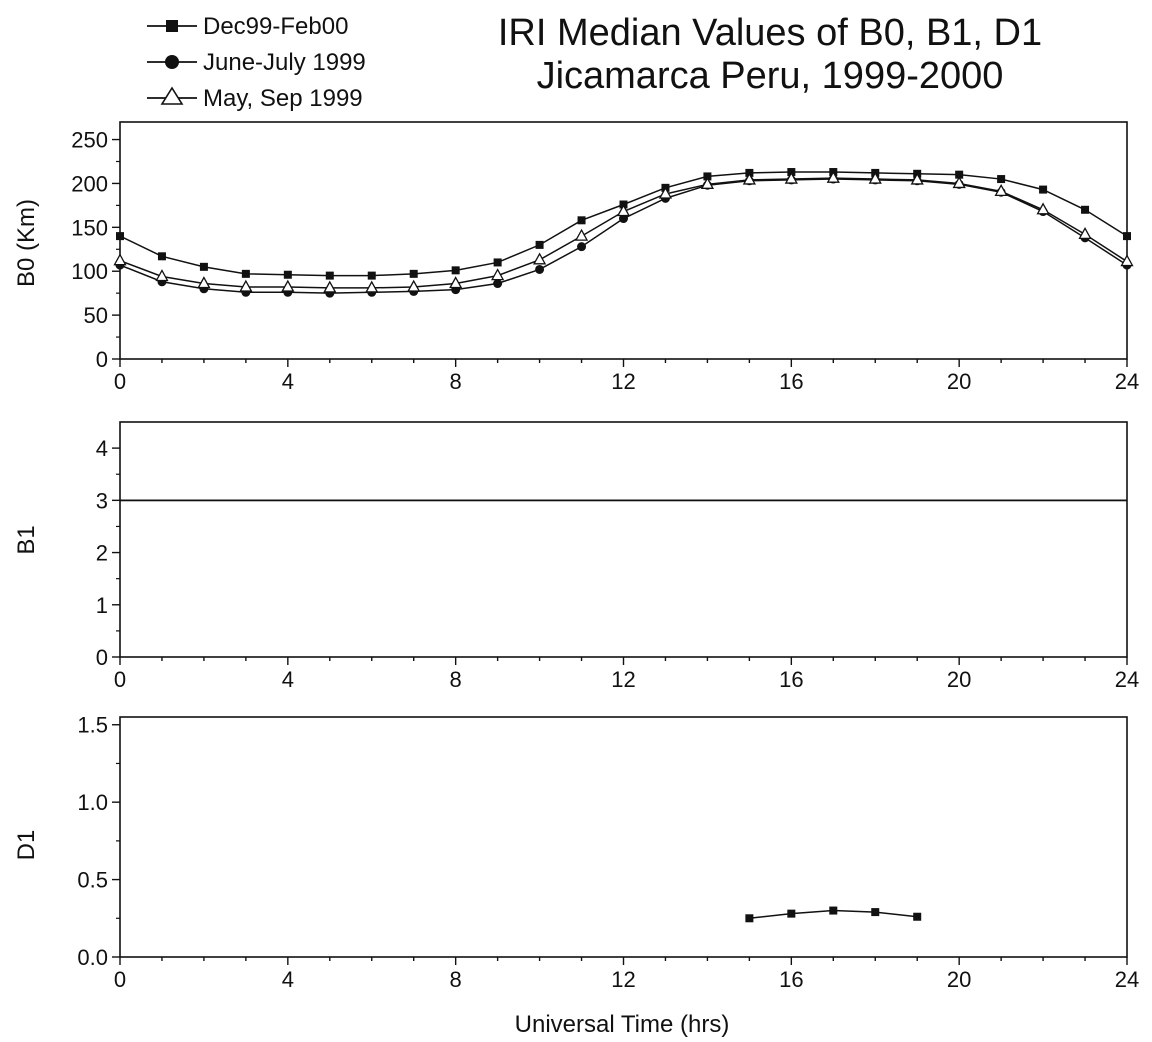 Image resolution: width=1152 pixels, height=1042 pixels. Describe the element at coordinates (623, 679) in the screenshot. I see `x-tick-label-b1: 12` at that location.